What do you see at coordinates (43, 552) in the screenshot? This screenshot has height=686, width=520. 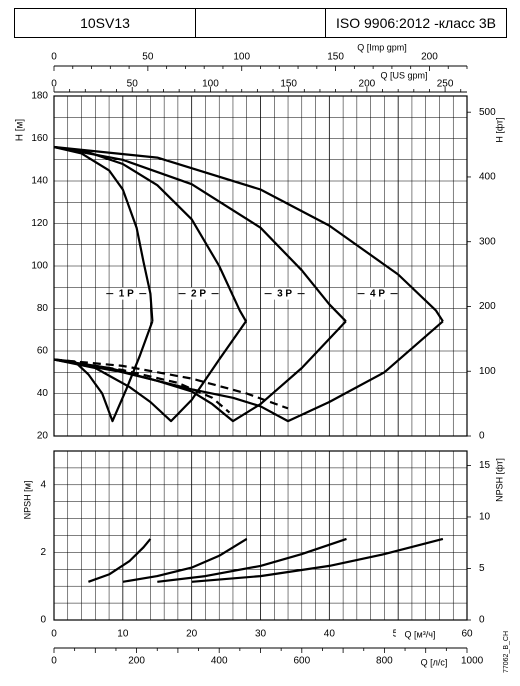 I see `npsh-ytick-label: 2` at bounding box center [43, 552].